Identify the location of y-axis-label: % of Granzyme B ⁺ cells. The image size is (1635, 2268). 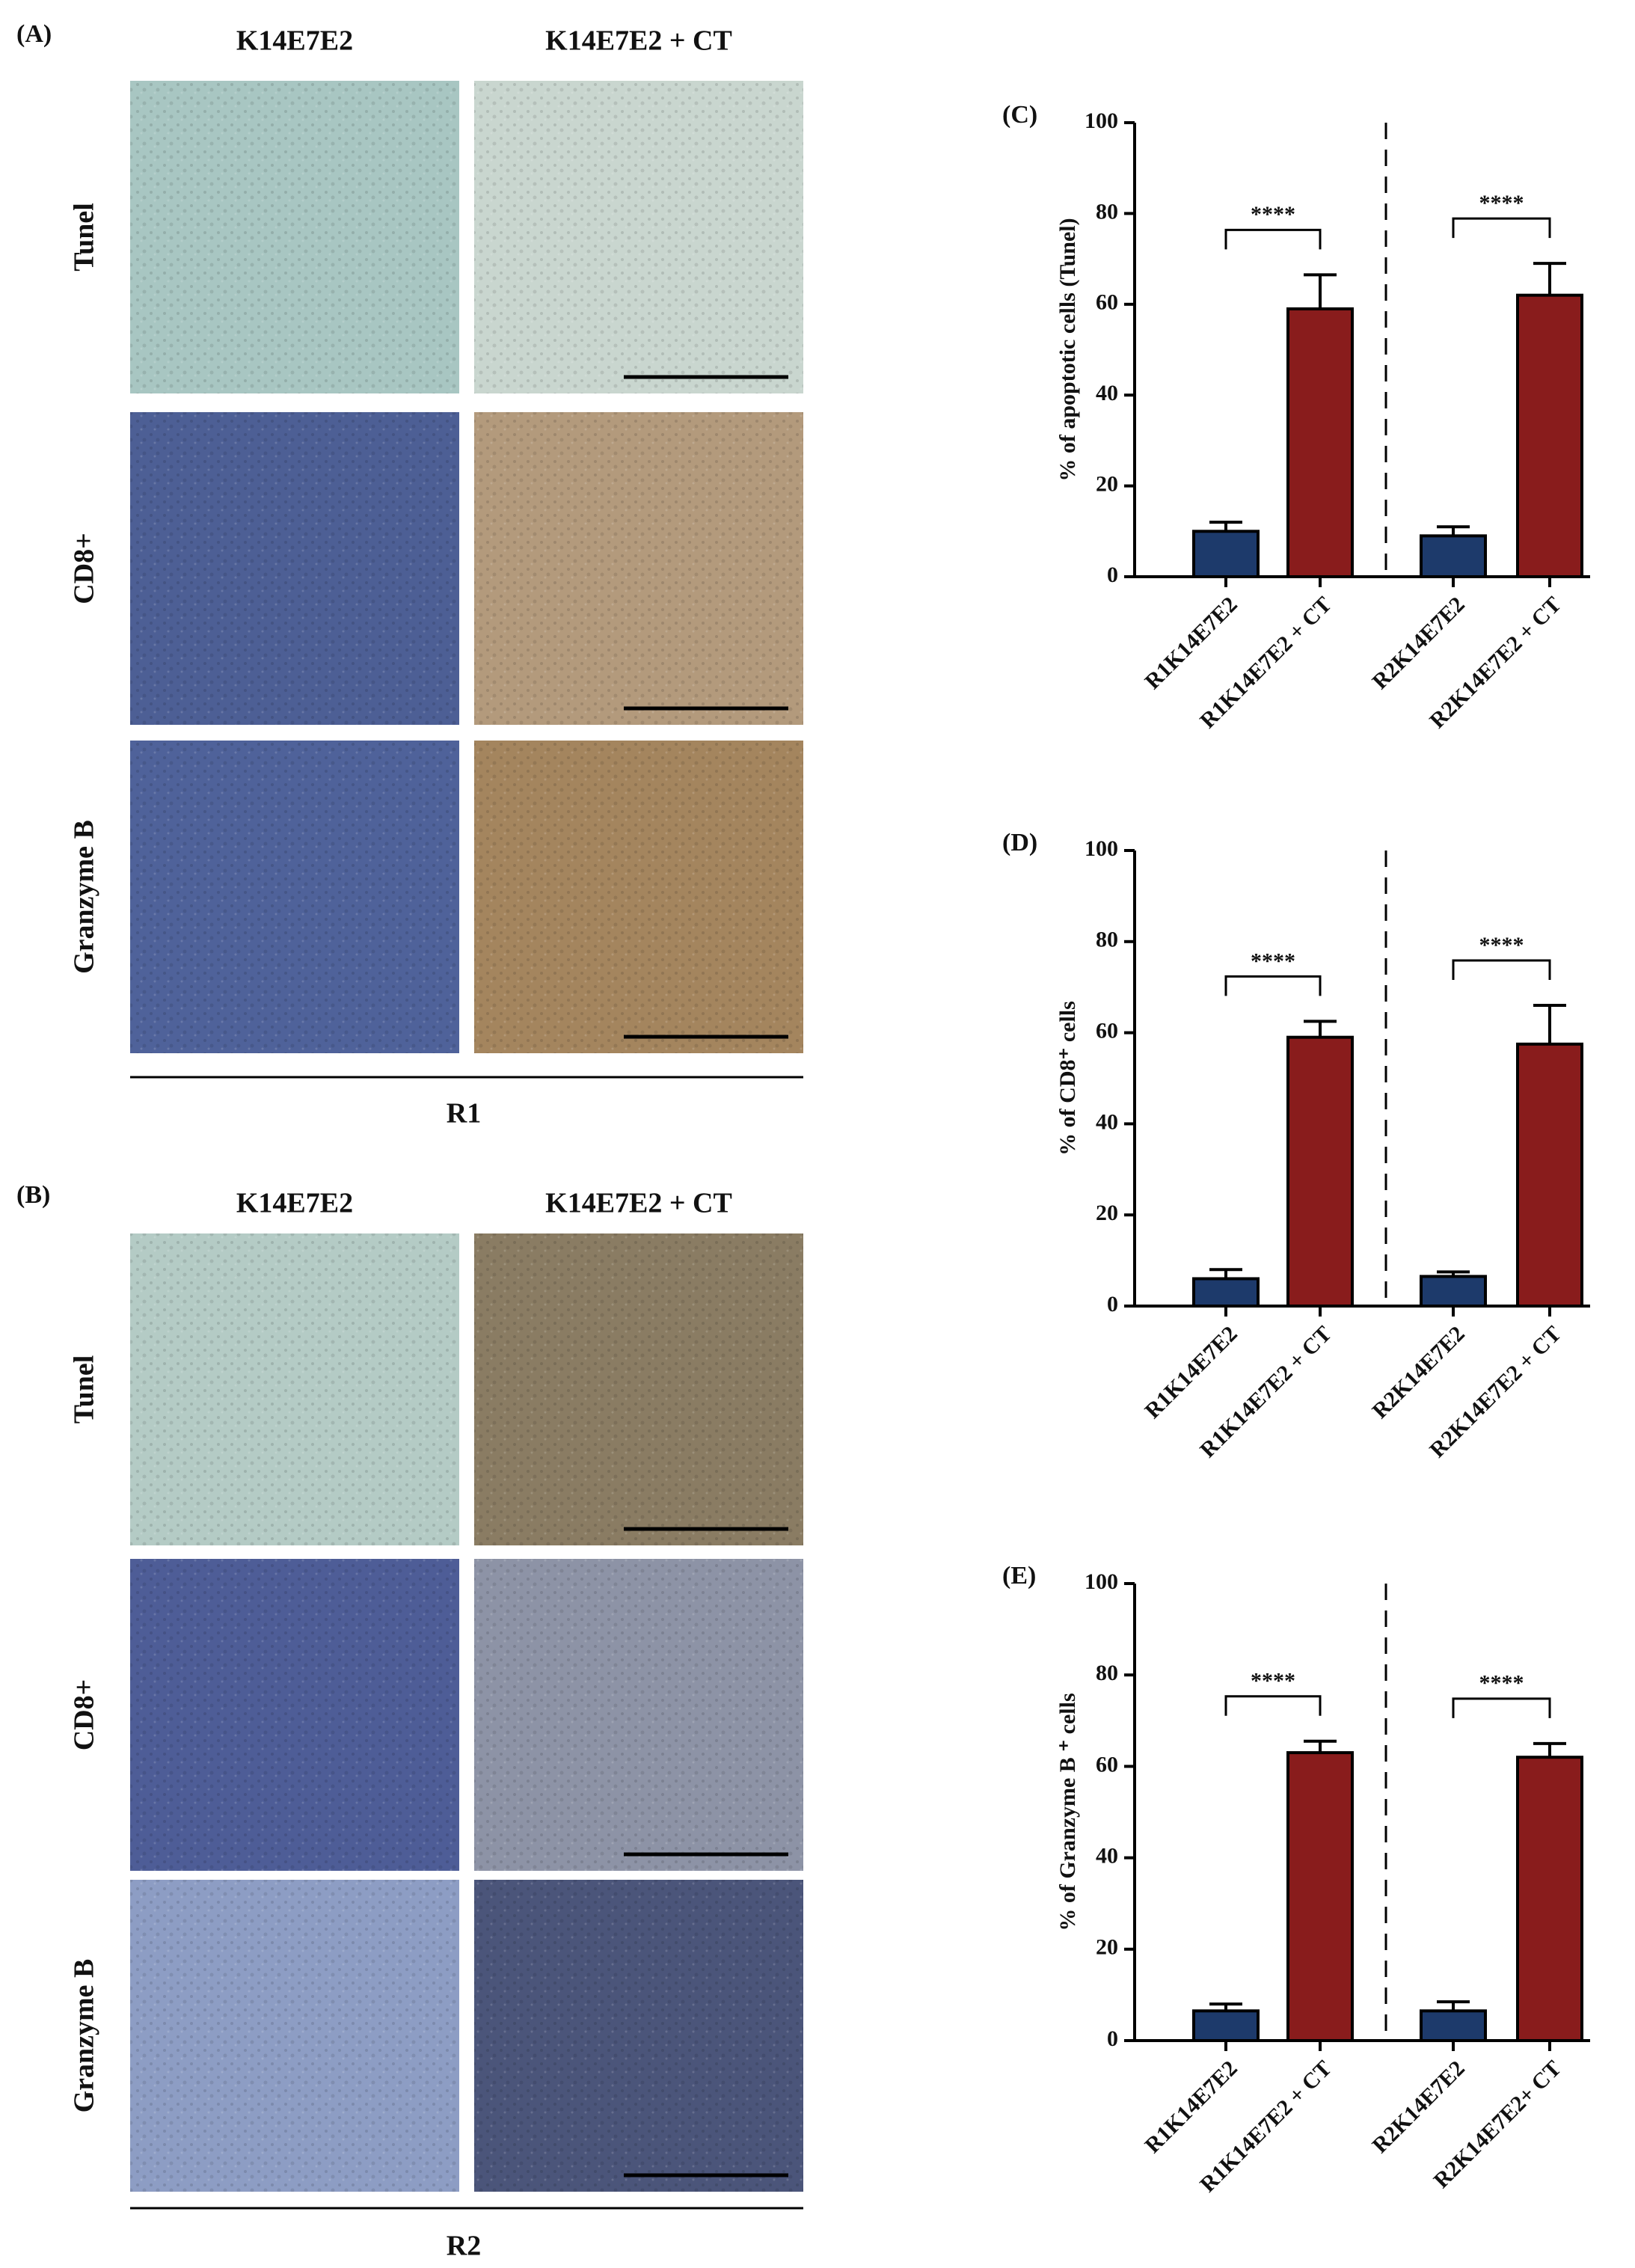
(1067, 1812).